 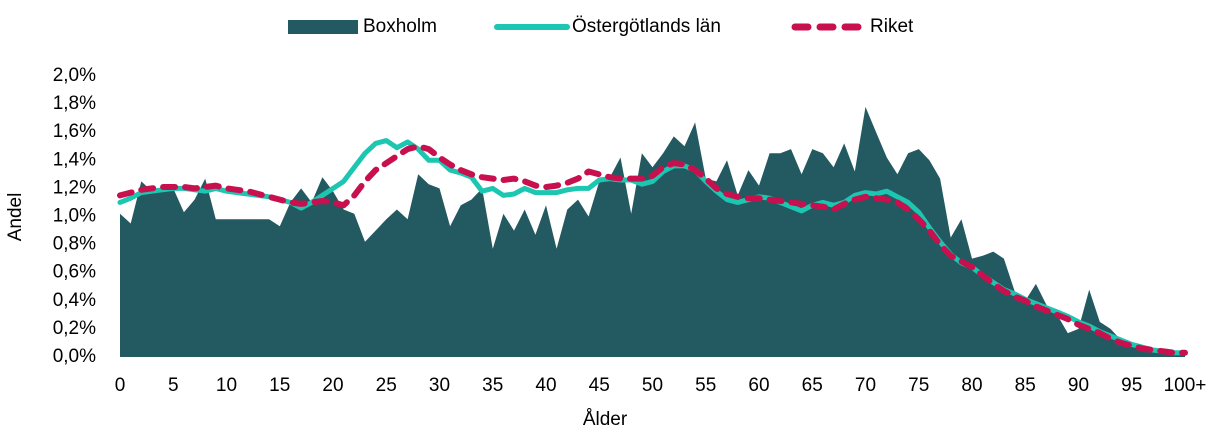 I want to click on x-tick-label: 30, so click(x=439, y=385).